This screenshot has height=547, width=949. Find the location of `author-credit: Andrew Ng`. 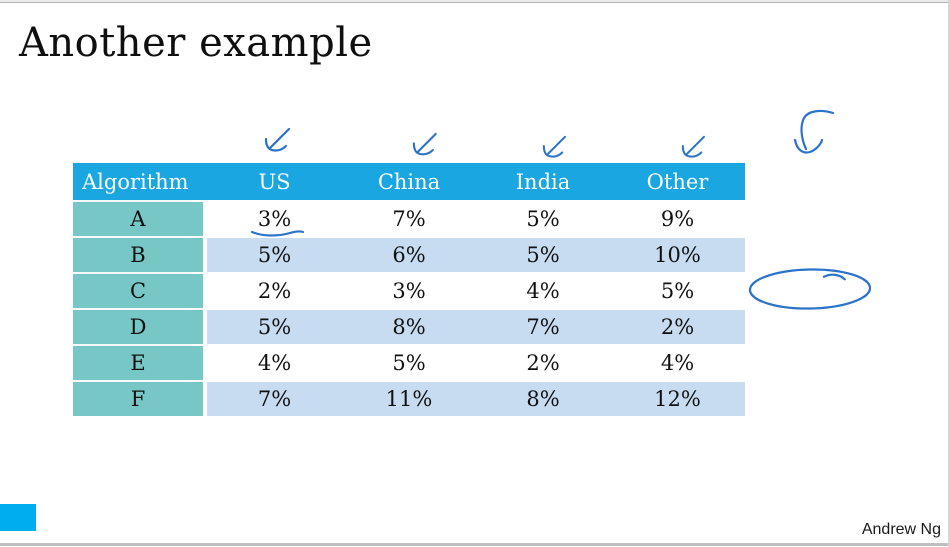

author-credit: Andrew Ng is located at coordinates (901, 529).